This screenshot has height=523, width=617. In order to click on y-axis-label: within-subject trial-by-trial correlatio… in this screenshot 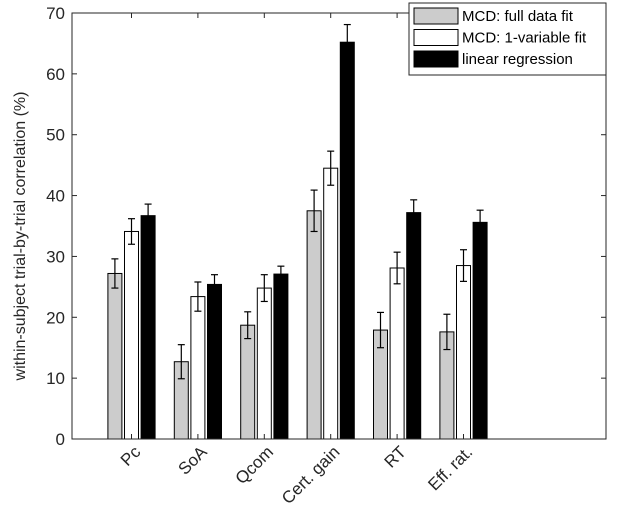, I will do `click(20, 237)`.